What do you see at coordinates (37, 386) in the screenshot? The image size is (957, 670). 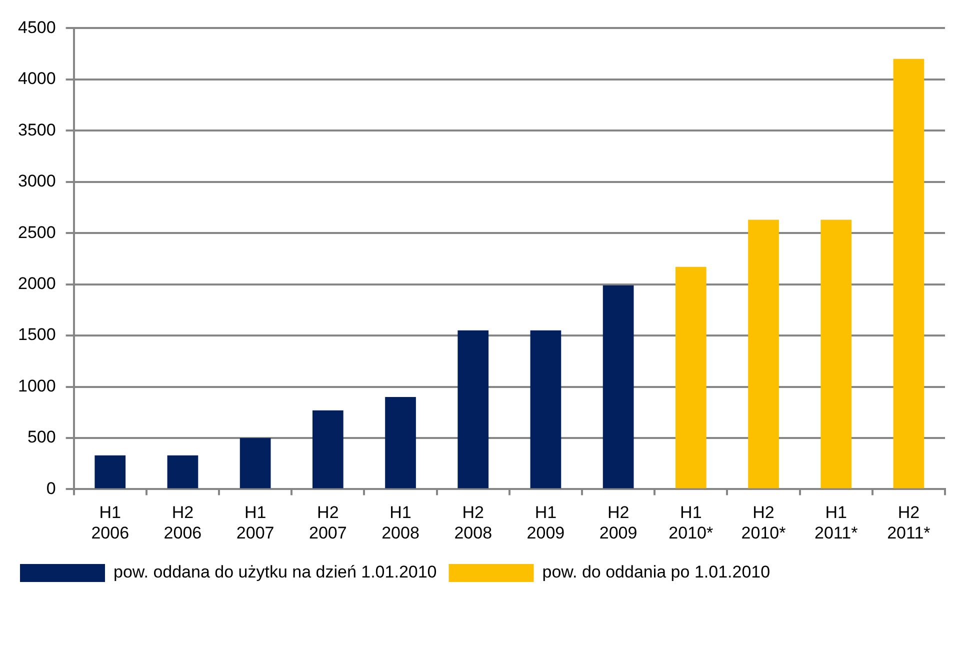 I see `y-tick-label: 1000` at bounding box center [37, 386].